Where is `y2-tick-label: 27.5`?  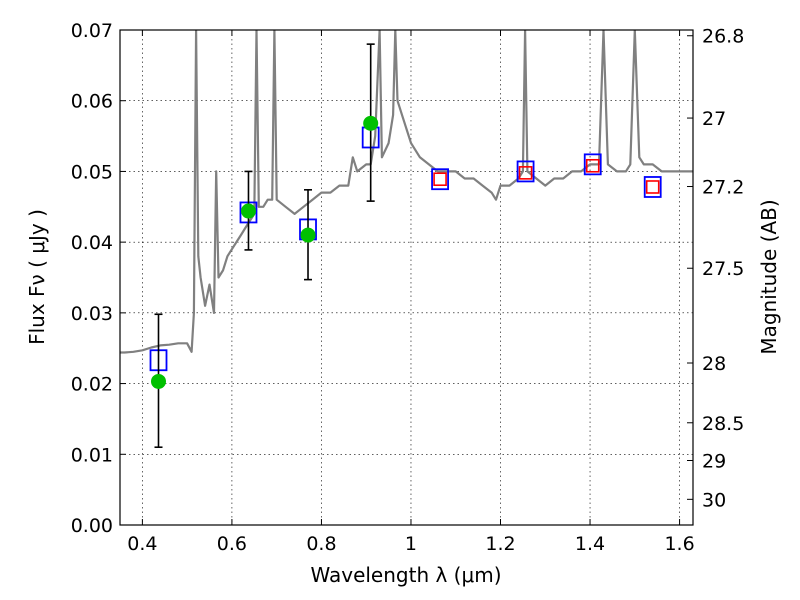
y2-tick-label: 27.5 is located at coordinates (723, 269).